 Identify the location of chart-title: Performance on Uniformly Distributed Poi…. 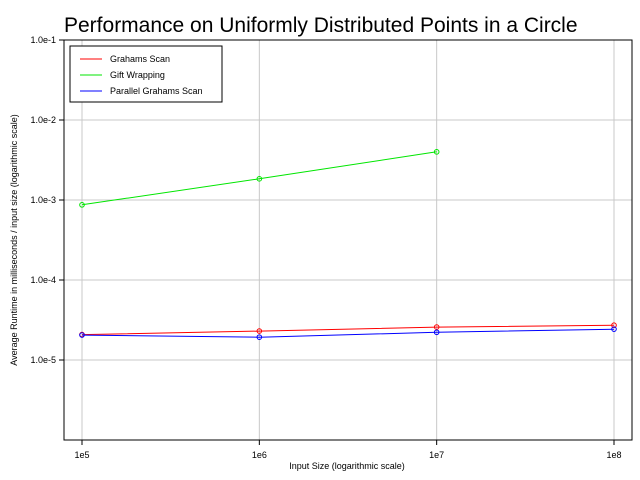
(321, 25).